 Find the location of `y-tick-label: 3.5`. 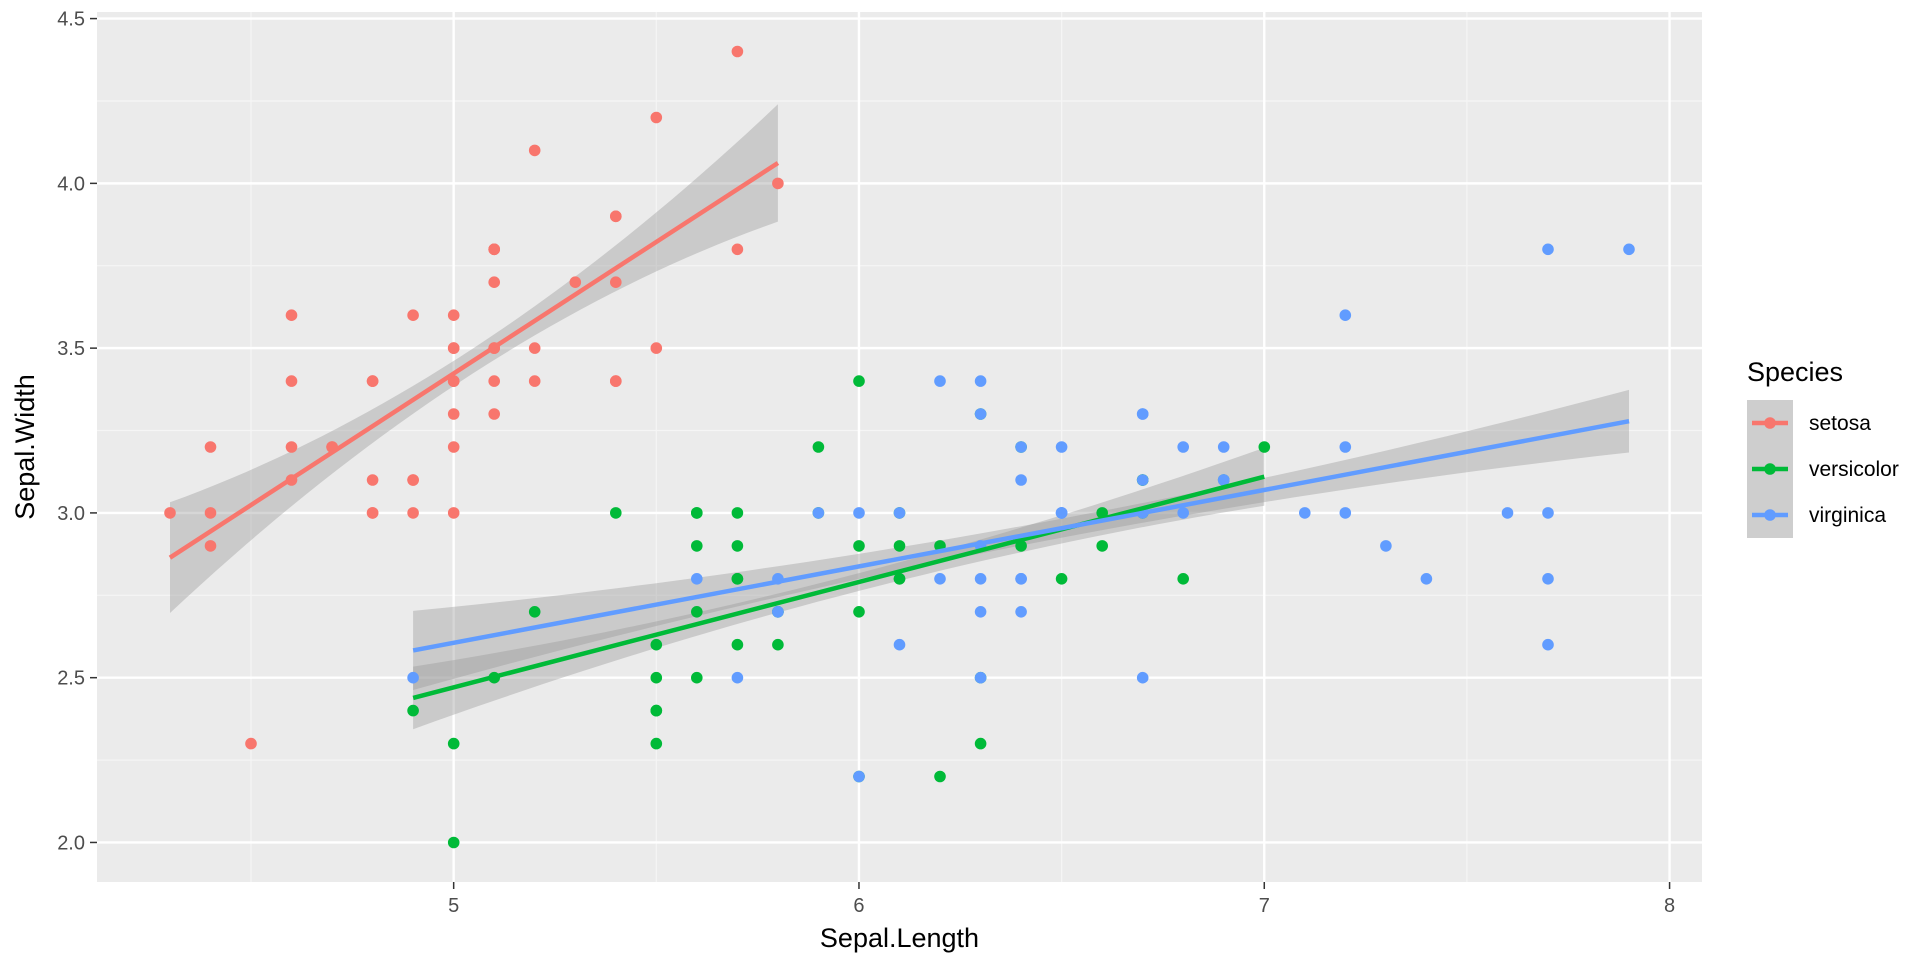

y-tick-label: 3.5 is located at coordinates (71, 349).